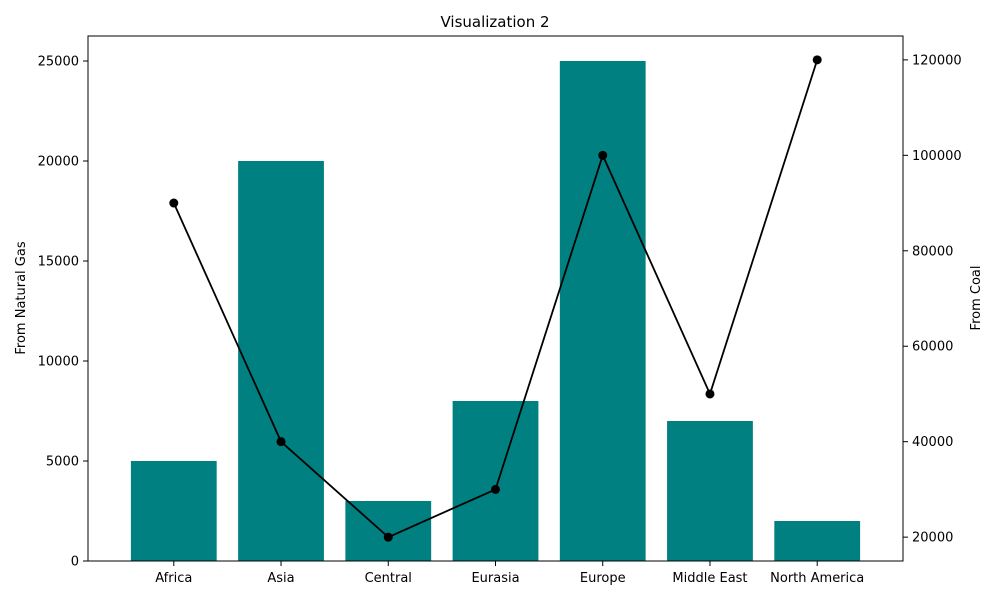 This screenshot has height=604, width=1000. What do you see at coordinates (388, 578) in the screenshot?
I see `x-tick-label: Central` at bounding box center [388, 578].